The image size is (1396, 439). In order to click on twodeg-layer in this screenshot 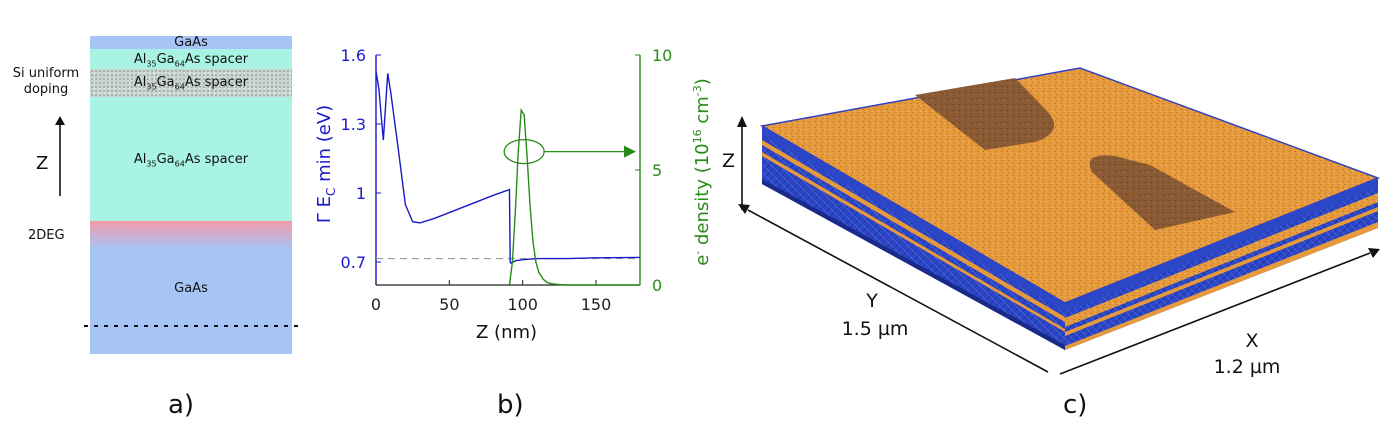, I will do `click(191, 235)`.